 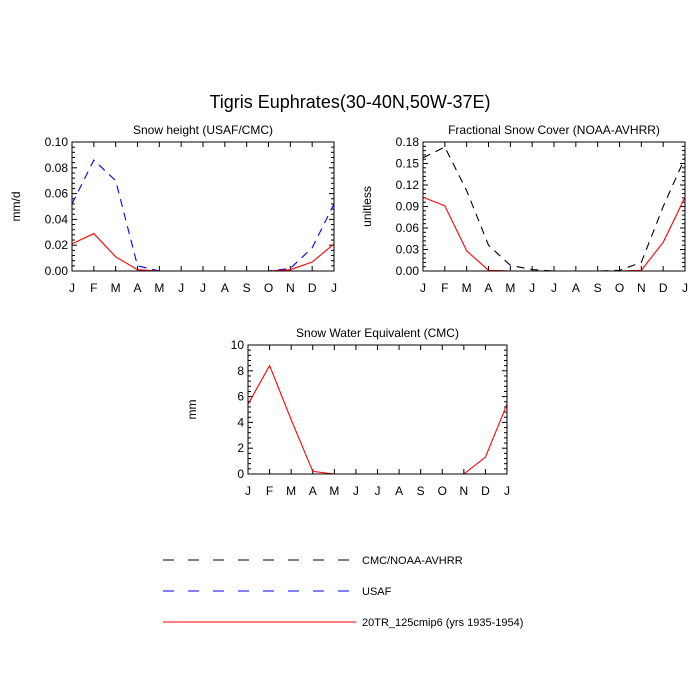 I want to click on y-tick-label: 0, so click(x=240, y=474).